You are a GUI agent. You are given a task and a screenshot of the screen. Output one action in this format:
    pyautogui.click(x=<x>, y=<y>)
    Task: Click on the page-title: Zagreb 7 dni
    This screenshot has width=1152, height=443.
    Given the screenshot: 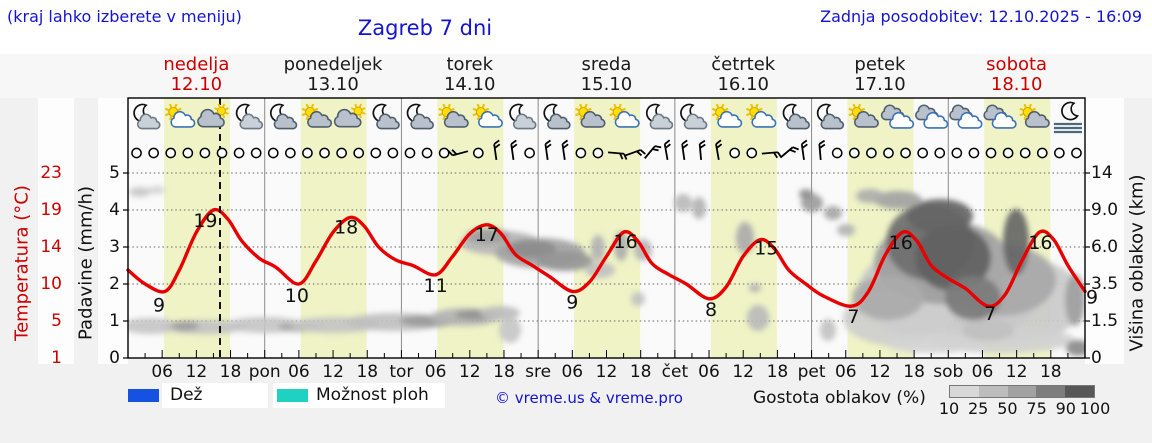 What is the action you would take?
    pyautogui.click(x=425, y=28)
    